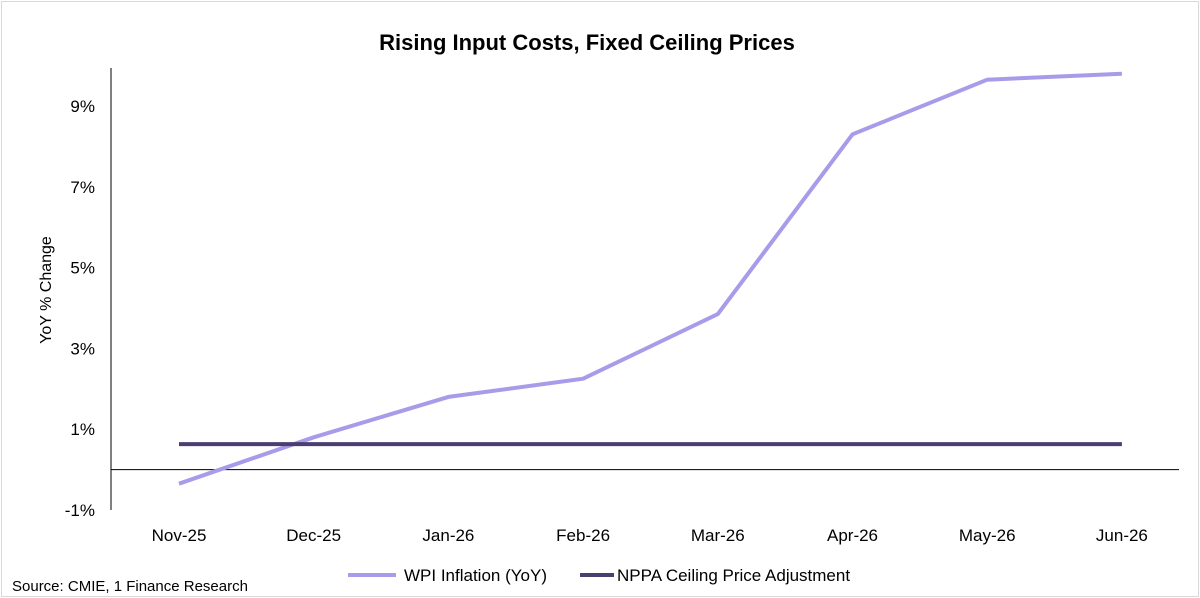 The width and height of the screenshot is (1200, 598). What do you see at coordinates (82, 429) in the screenshot?
I see `y-tick-label: 1%` at bounding box center [82, 429].